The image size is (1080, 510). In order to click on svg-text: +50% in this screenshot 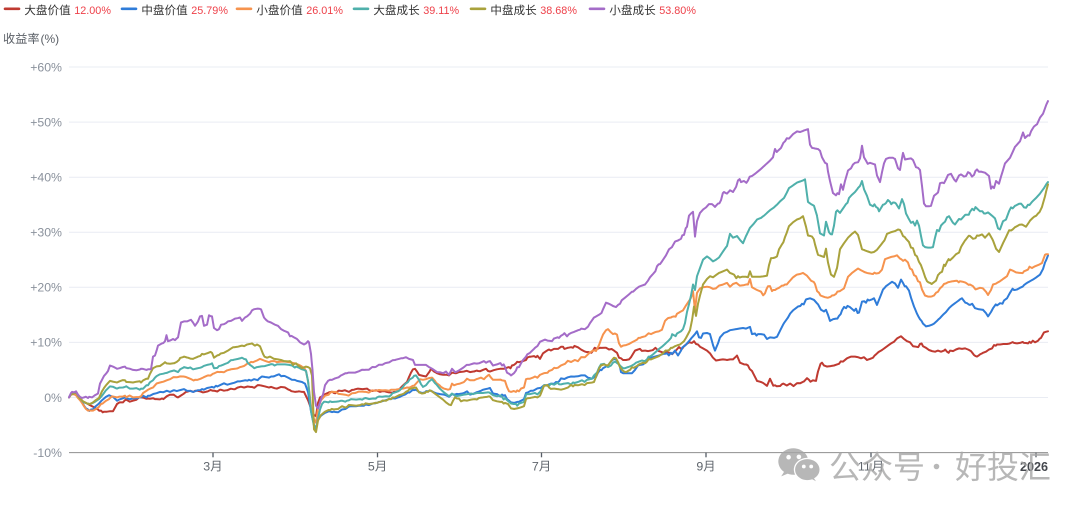, I will do `click(46, 122)`.